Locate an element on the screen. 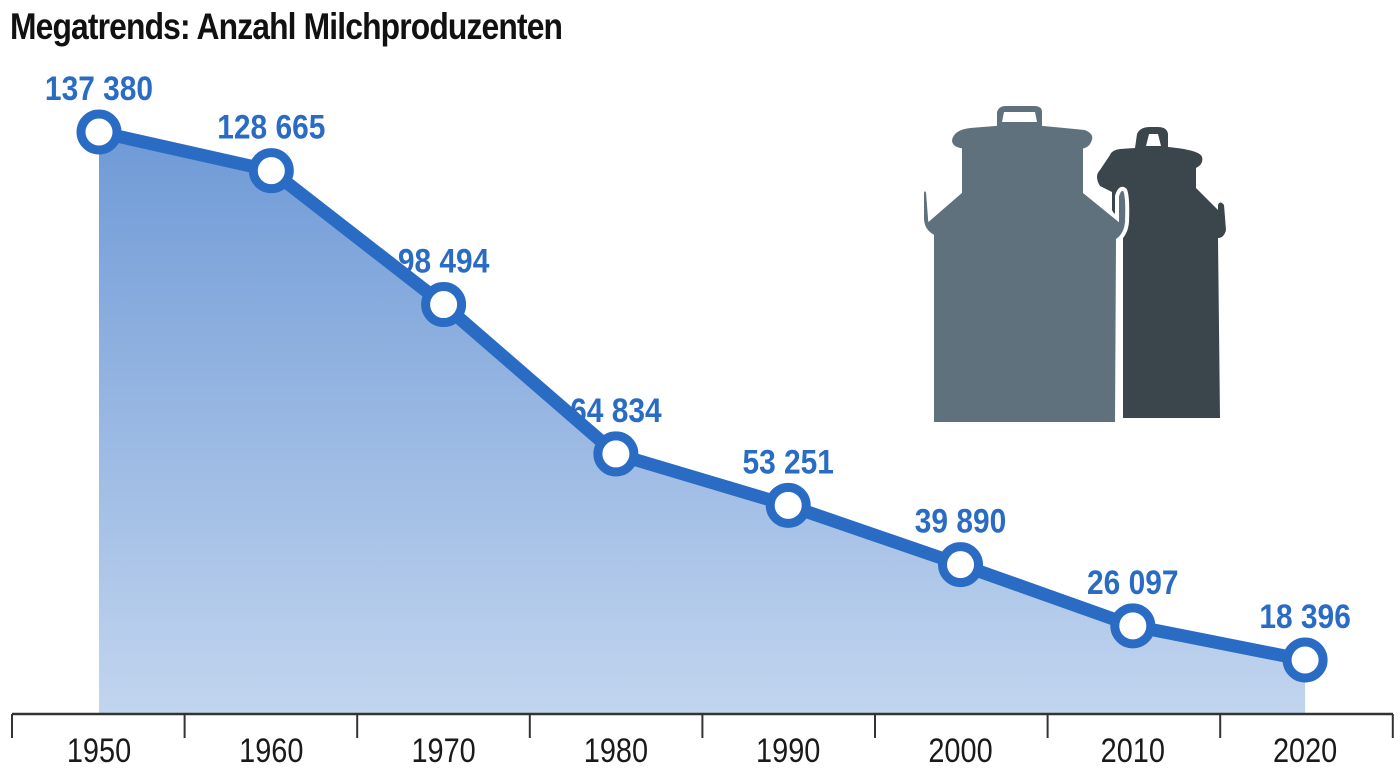  data-point-2010 is located at coordinates (1133, 626).